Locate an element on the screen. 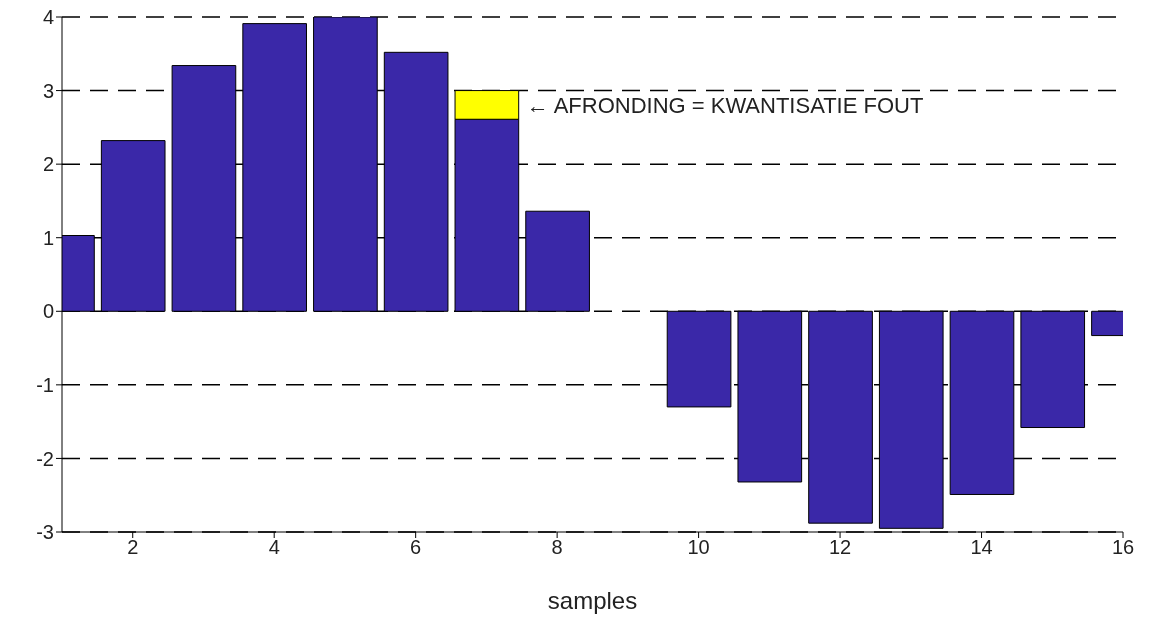  x-tick-label: 14 is located at coordinates (981, 547).